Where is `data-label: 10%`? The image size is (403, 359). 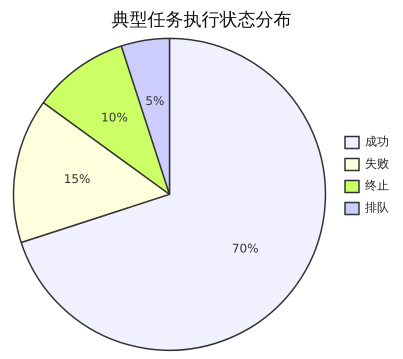 data-label: 10% is located at coordinates (114, 117).